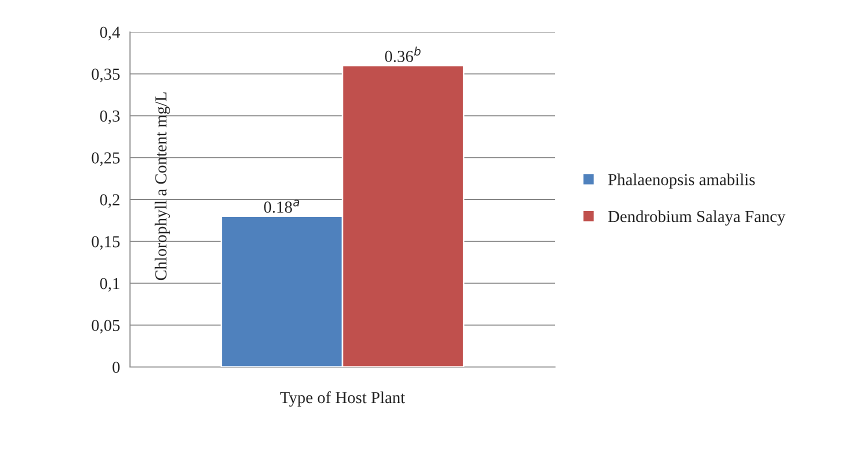 This screenshot has height=453, width=846. What do you see at coordinates (106, 75) in the screenshot?
I see `y-tick-label: 0,35` at bounding box center [106, 75].